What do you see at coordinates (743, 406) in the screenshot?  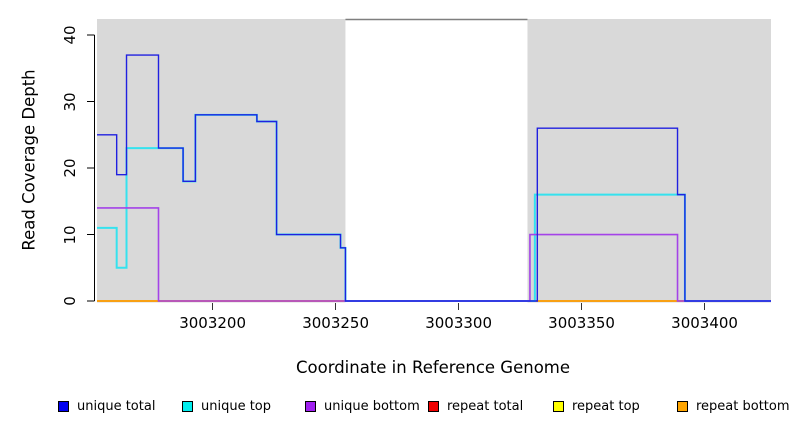 I see `legend-label: repeat bottom` at bounding box center [743, 406].